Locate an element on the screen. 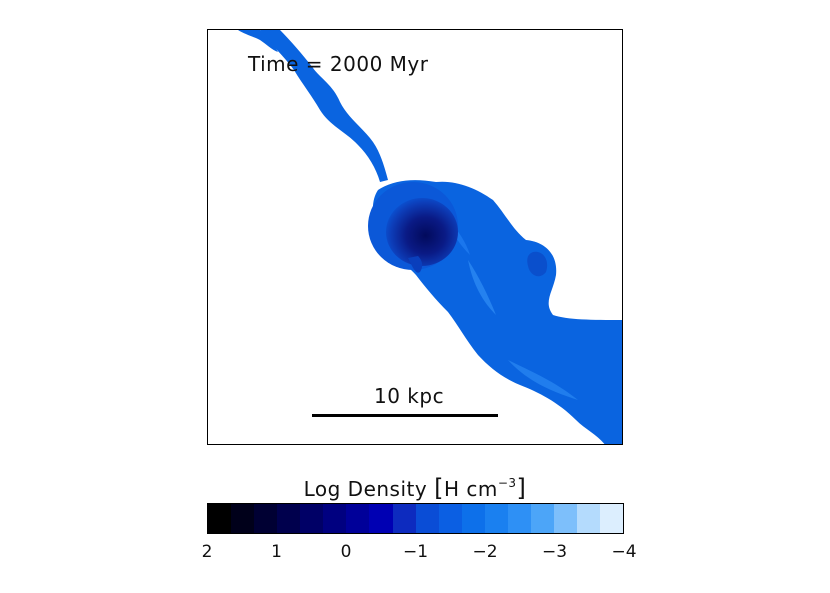  colorbar-title-prefix: Log Density is located at coordinates (369, 489).